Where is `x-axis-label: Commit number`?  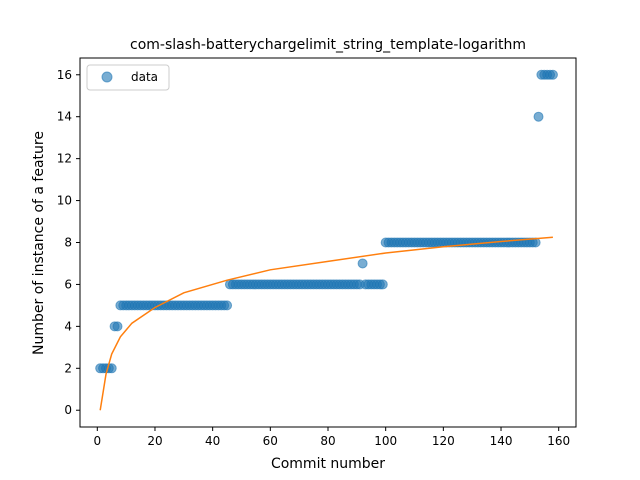
x-axis-label: Commit number is located at coordinates (328, 464).